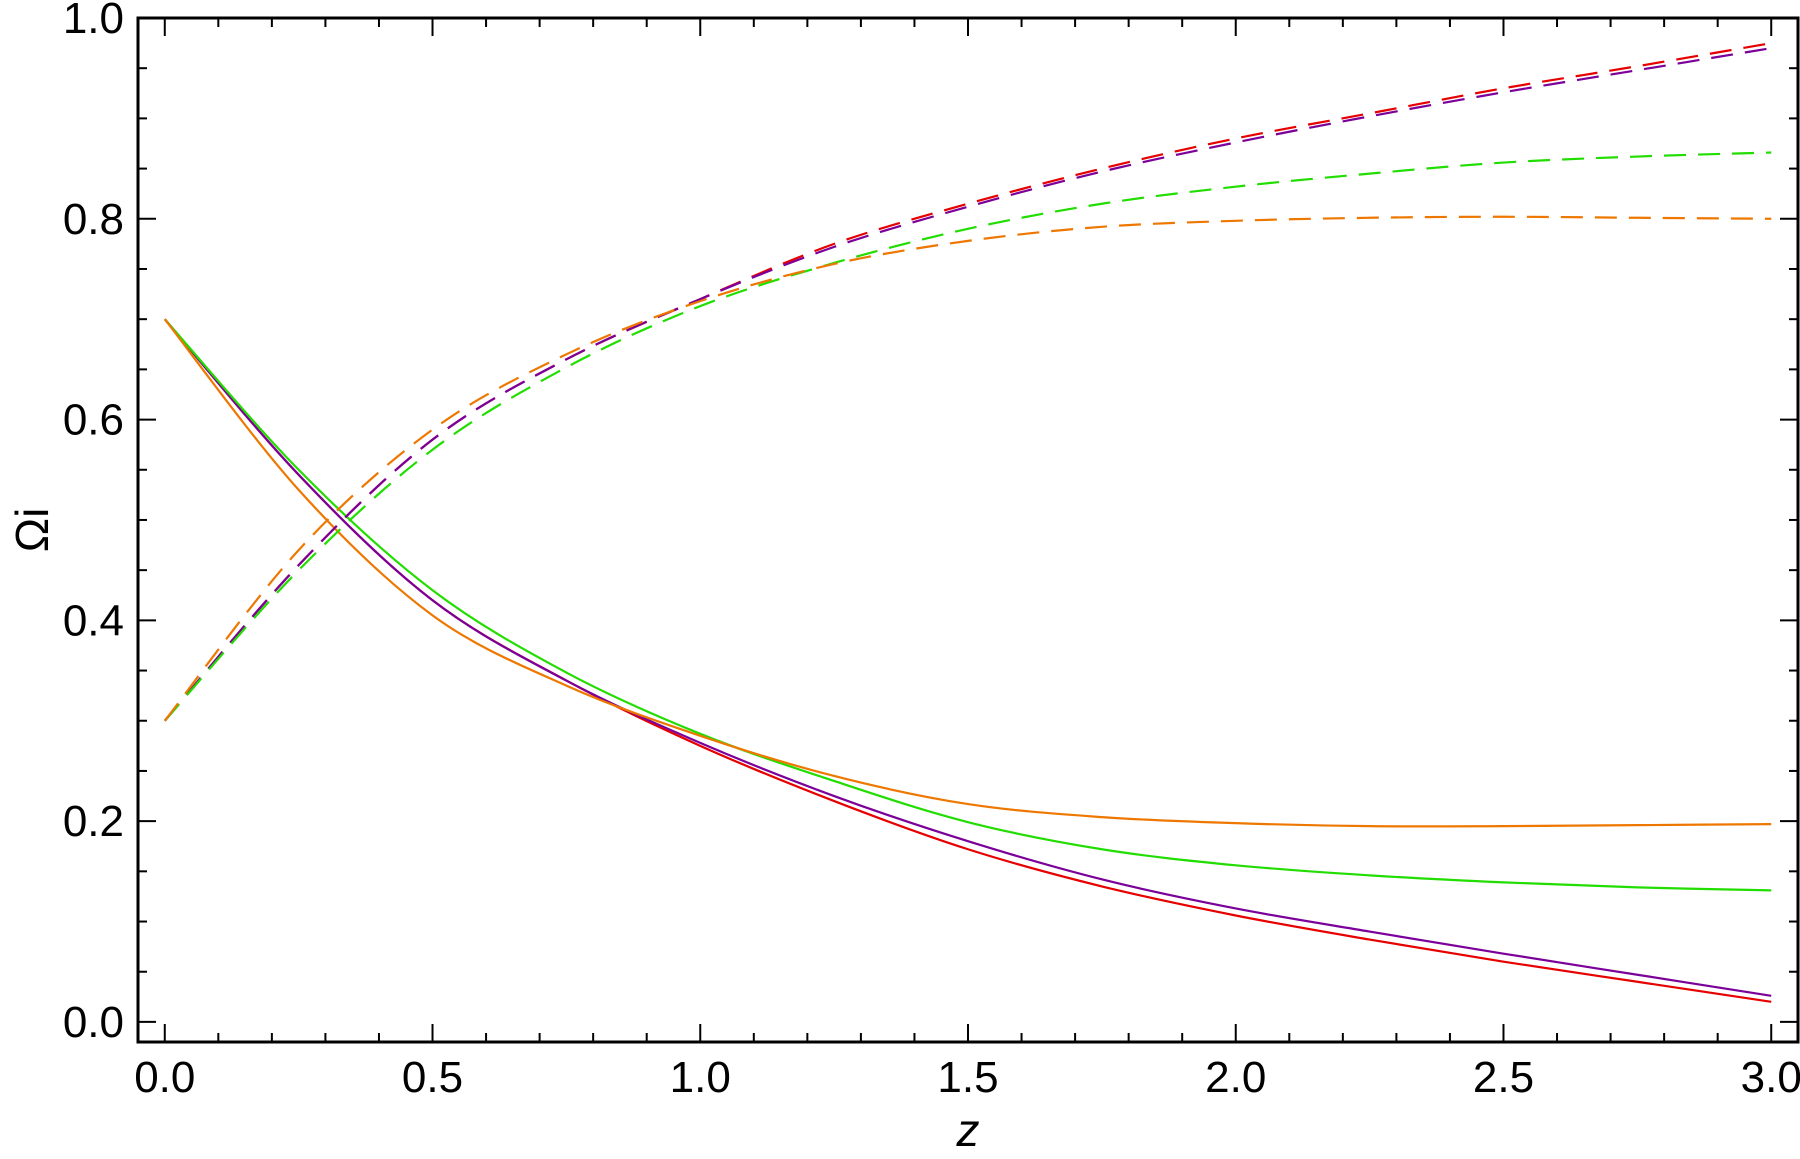  Describe the element at coordinates (1503, 1077) in the screenshot. I see `x-tick-label: 2.5` at that location.